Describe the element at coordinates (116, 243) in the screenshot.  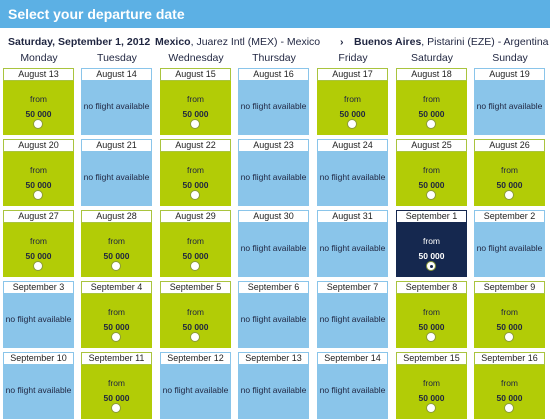
I see `date-cell: August 28 from 50 000` at that location.